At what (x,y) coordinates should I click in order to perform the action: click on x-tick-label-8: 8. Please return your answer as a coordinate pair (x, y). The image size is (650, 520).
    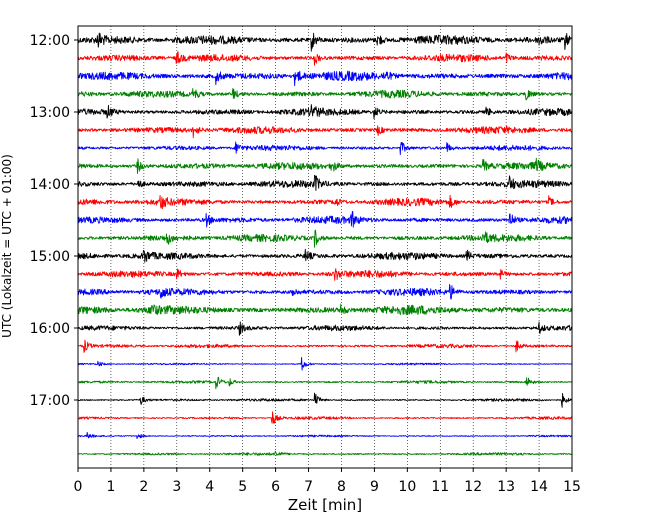
    Looking at the image, I should click on (341, 487).